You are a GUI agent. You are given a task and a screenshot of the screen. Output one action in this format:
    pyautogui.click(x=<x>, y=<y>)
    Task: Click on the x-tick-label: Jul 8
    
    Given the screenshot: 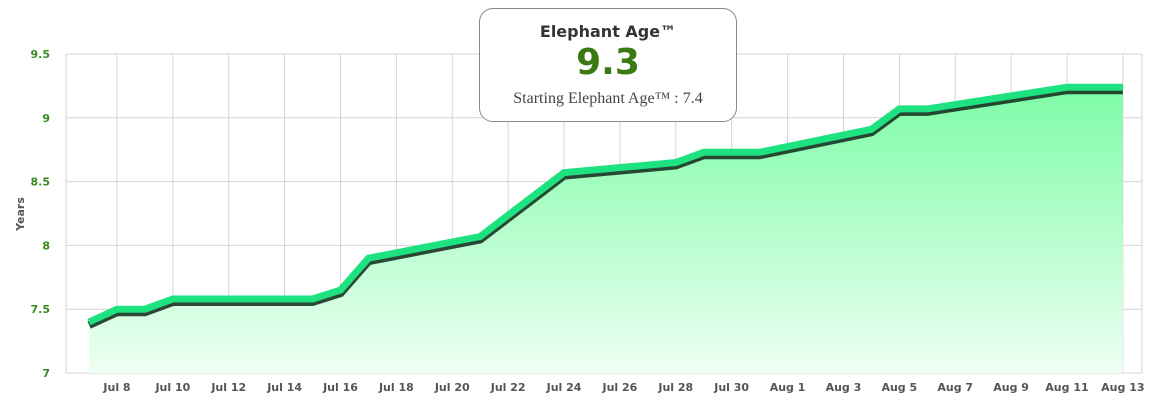 What is the action you would take?
    pyautogui.click(x=116, y=387)
    